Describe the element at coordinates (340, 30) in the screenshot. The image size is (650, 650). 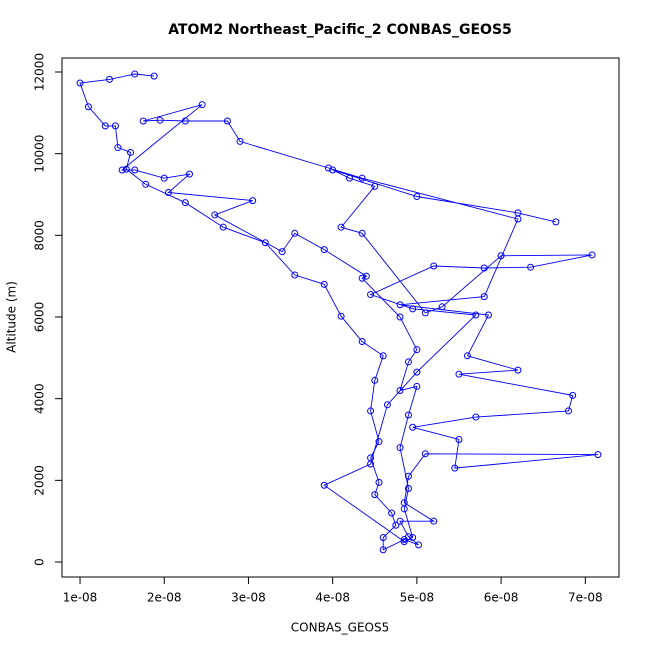
I see `chart-title: ATOM2 Northeast_Pacific_2 CONBAS_GEOS5` at that location.